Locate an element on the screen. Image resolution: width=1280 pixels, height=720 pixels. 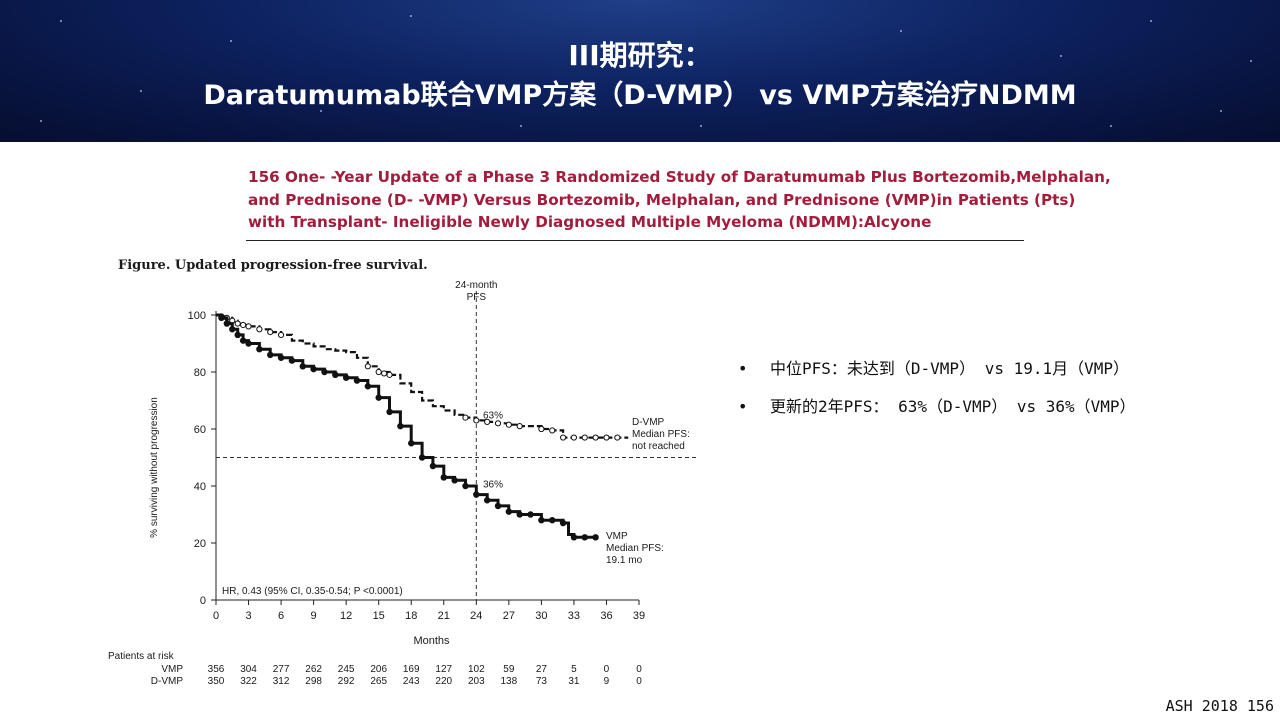
x-tick-label: 3 is located at coordinates (248, 616).